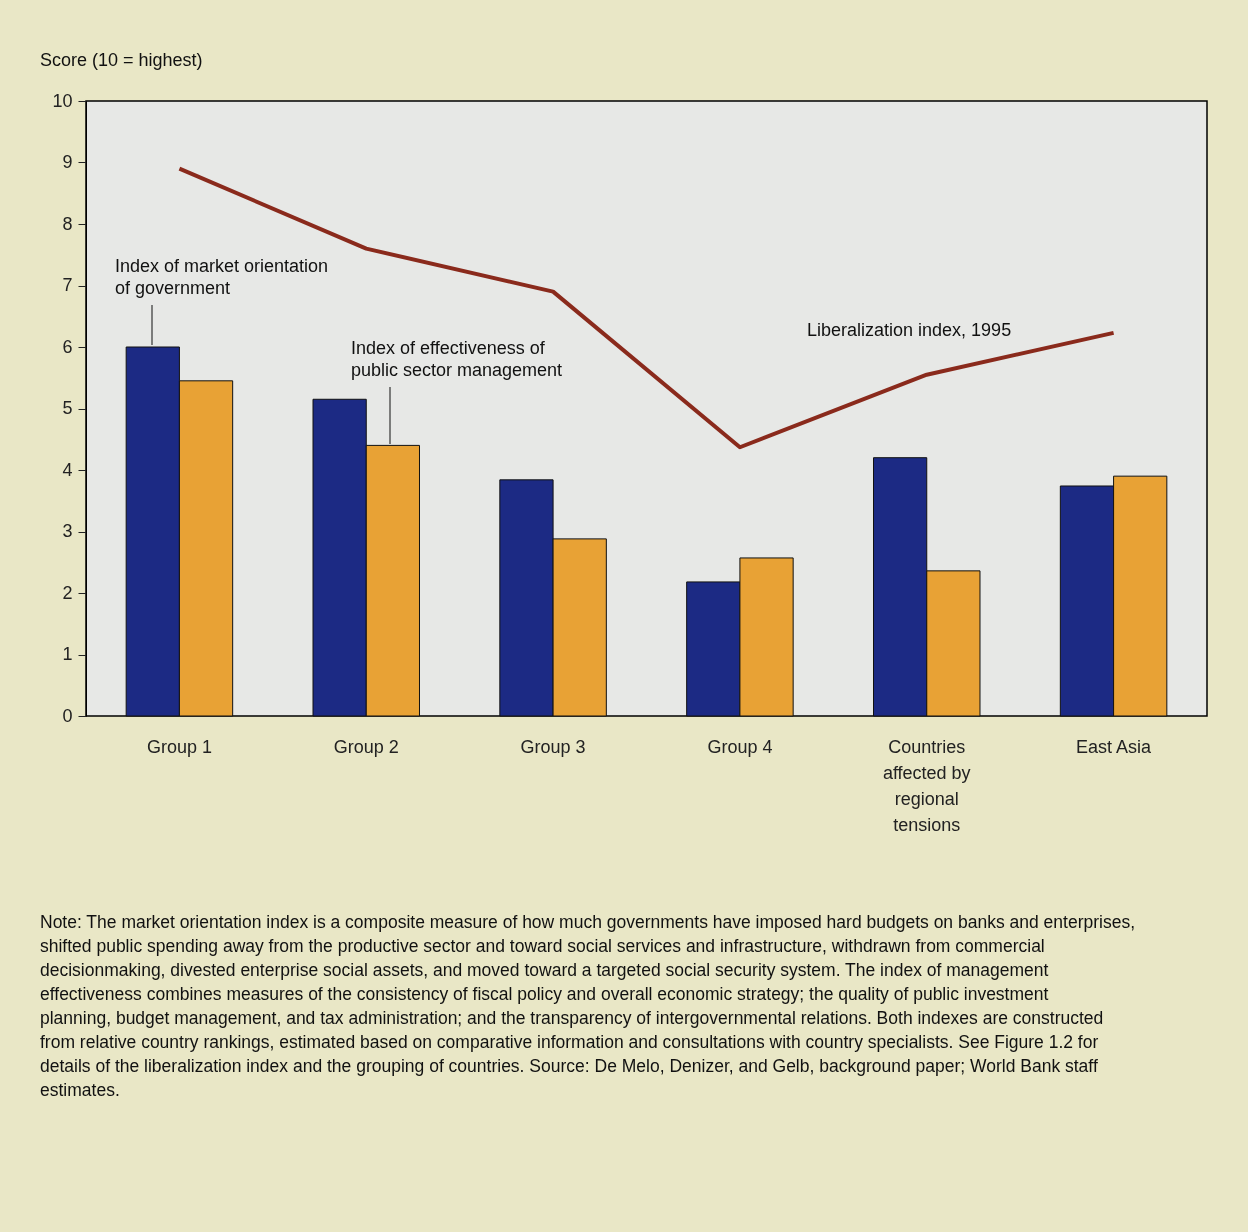  I want to click on y-tick-label: 5, so click(67, 408).